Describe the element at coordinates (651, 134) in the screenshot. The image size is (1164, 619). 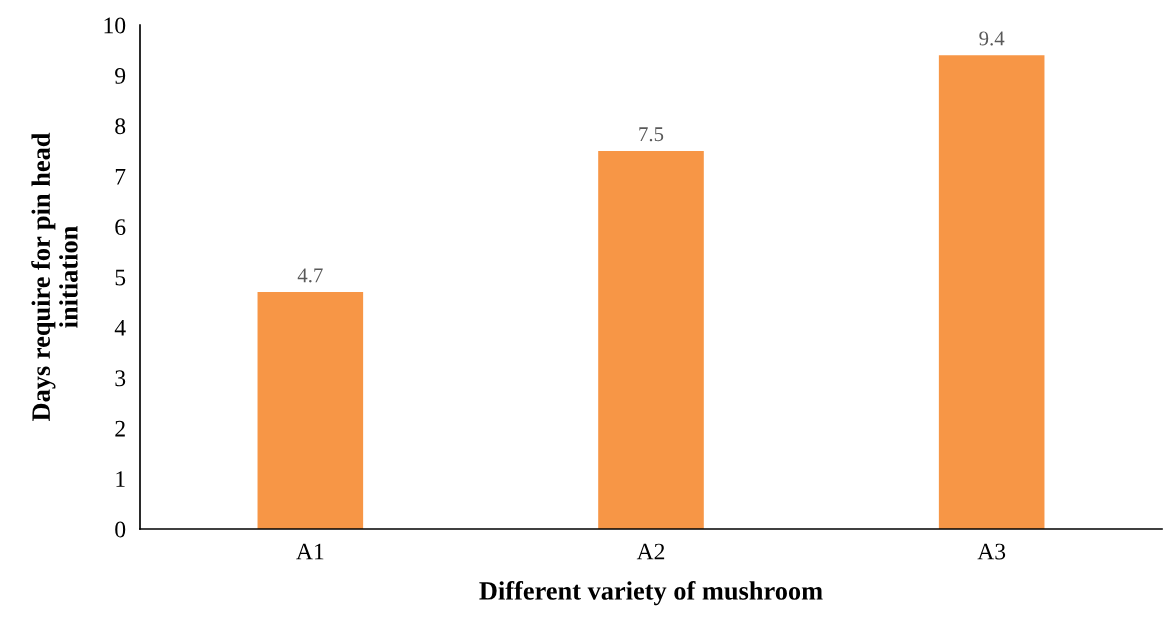
I see `data-label: 7.5` at that location.